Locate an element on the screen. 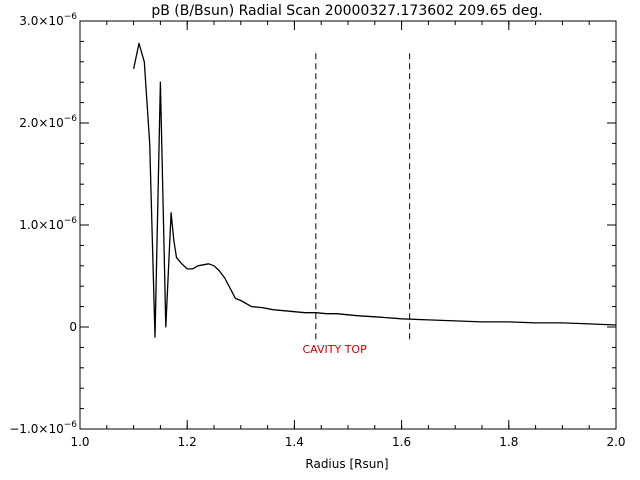 The image size is (640, 480). y-tick-label: 3.0×10⁻⁶ is located at coordinates (48, 20).